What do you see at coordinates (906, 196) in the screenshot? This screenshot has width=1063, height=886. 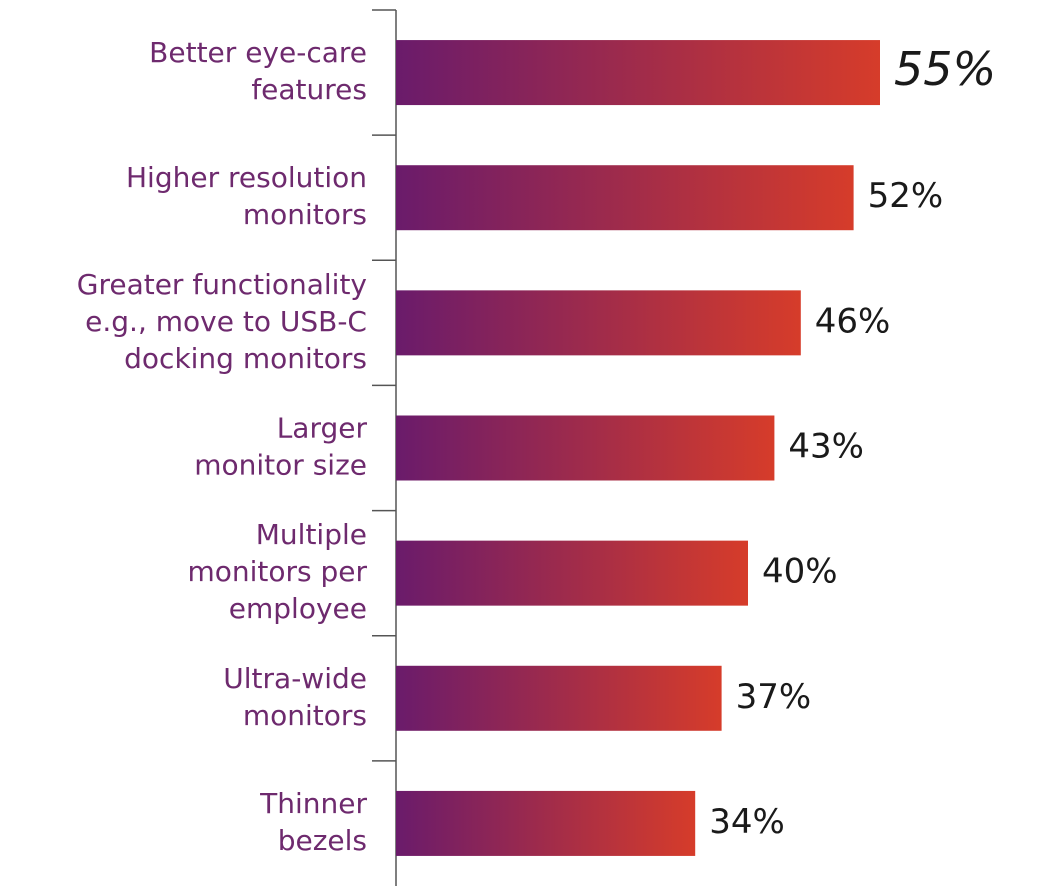 I see `value-label: 52%` at bounding box center [906, 196].